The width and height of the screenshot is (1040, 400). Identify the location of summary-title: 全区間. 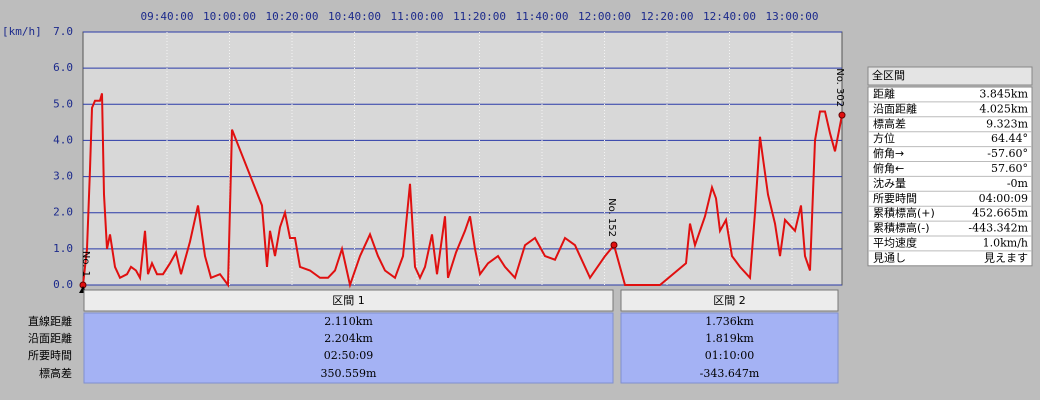
(888, 75).